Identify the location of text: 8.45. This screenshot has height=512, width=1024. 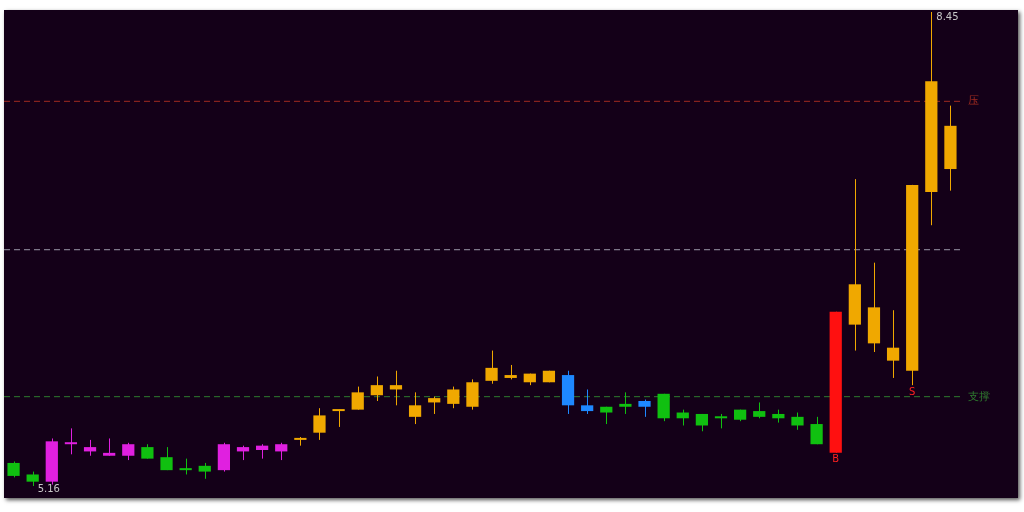
(947, 16).